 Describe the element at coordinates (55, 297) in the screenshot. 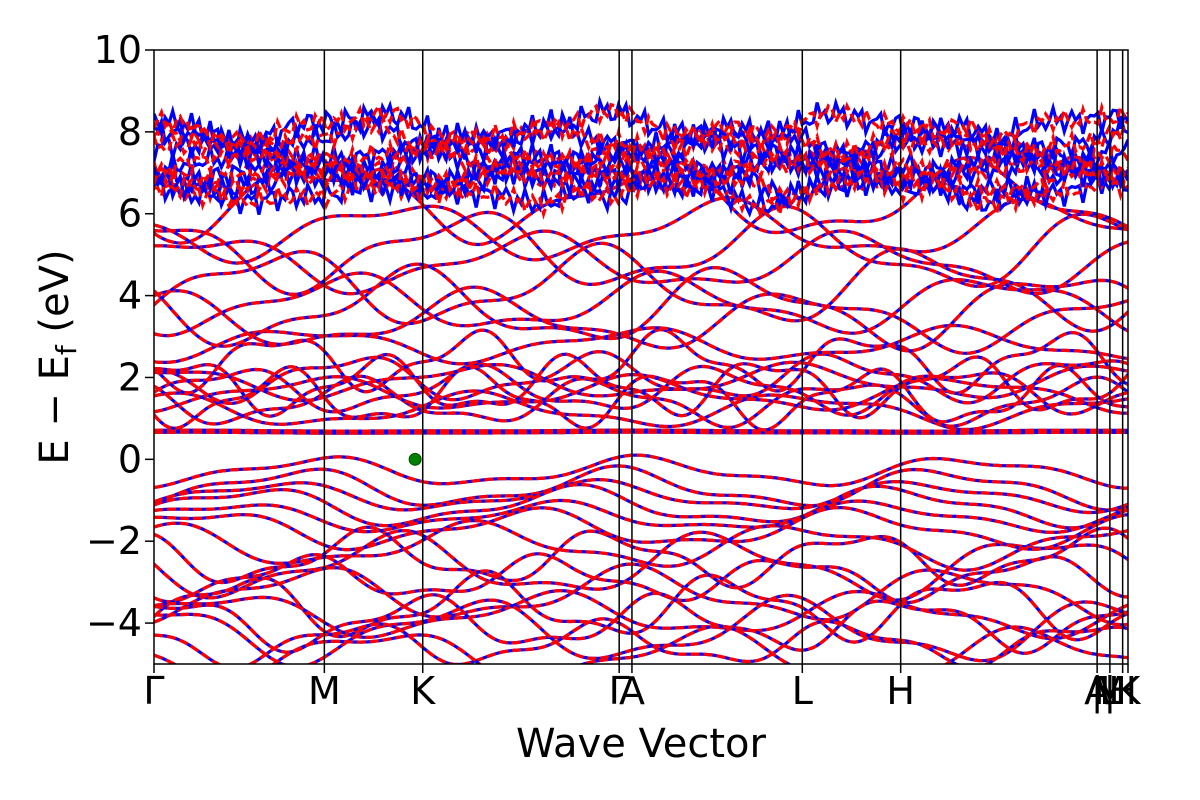

I see `y-axis-label-unit: (eV)` at that location.